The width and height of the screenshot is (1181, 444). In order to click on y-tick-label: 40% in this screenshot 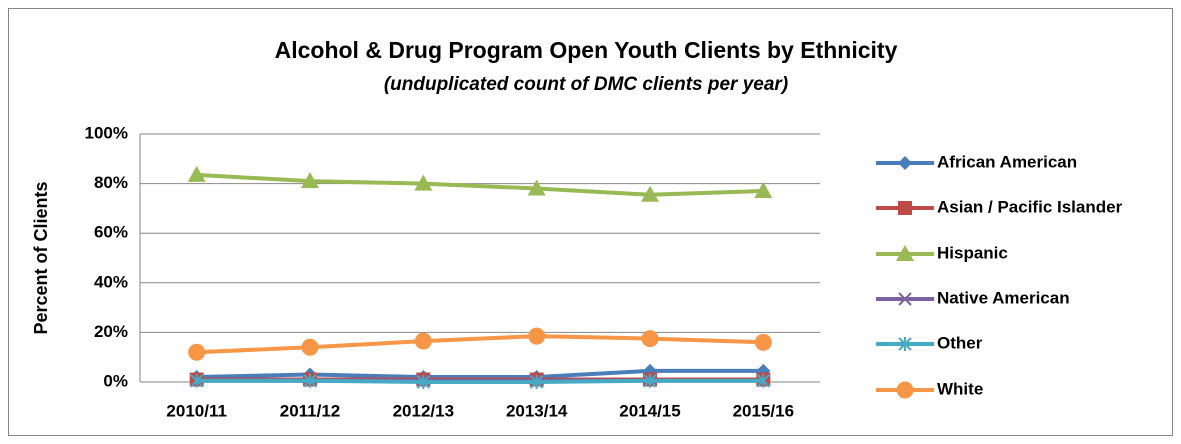, I will do `click(111, 281)`.